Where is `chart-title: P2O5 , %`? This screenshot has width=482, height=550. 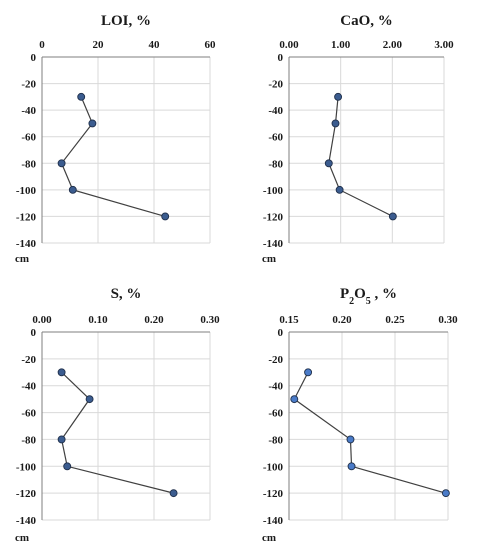 chart-title: P2O5 , % is located at coordinates (368, 296).